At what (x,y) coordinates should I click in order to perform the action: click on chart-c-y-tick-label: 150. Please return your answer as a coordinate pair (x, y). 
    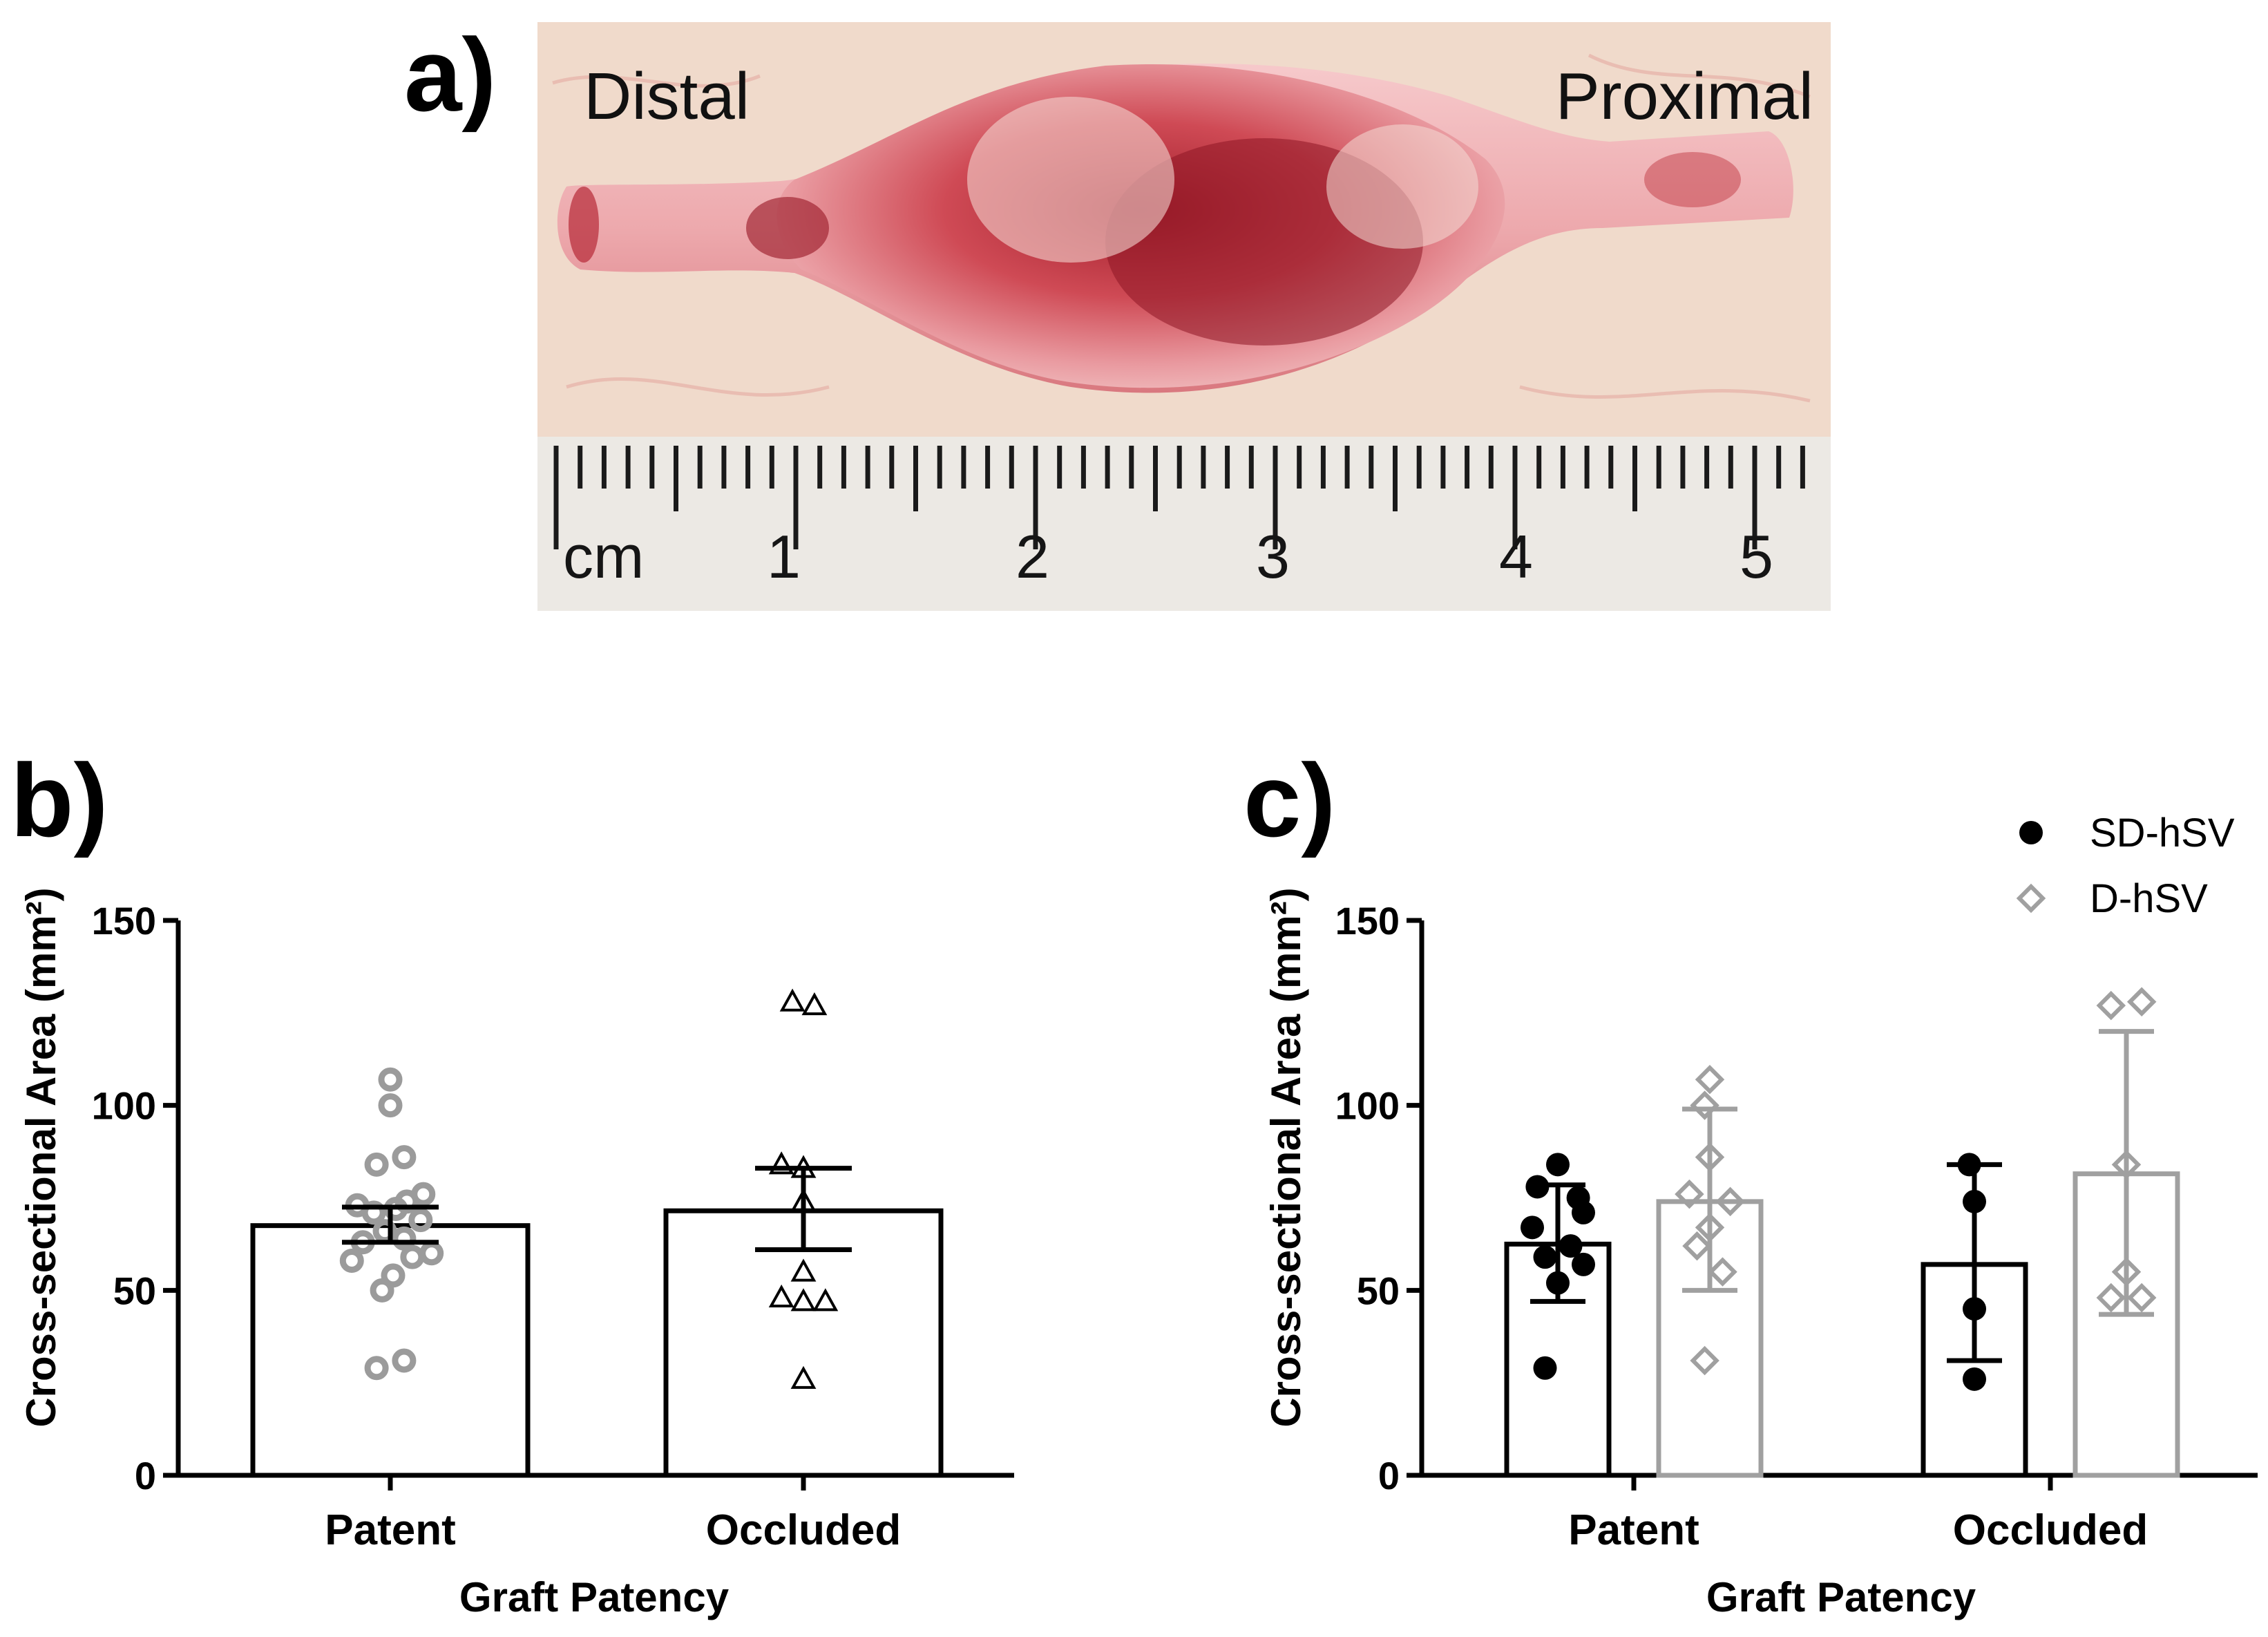
    Looking at the image, I should click on (1367, 921).